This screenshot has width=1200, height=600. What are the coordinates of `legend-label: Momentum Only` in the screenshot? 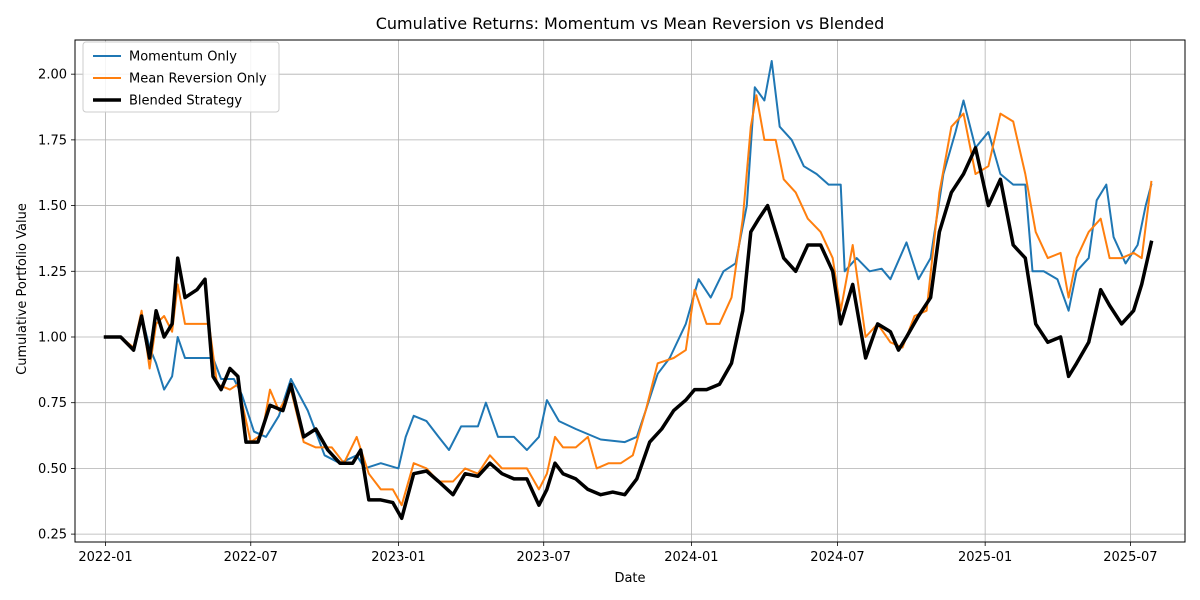 It's located at (183, 57).